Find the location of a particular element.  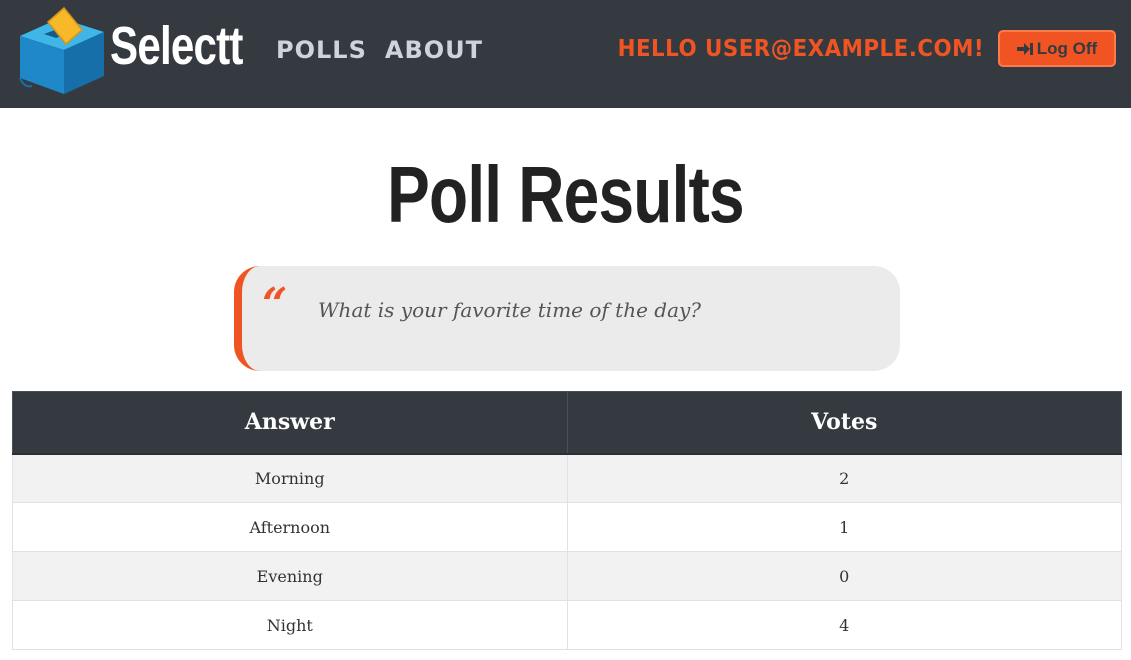

votes-cell: 4 is located at coordinates (844, 625).